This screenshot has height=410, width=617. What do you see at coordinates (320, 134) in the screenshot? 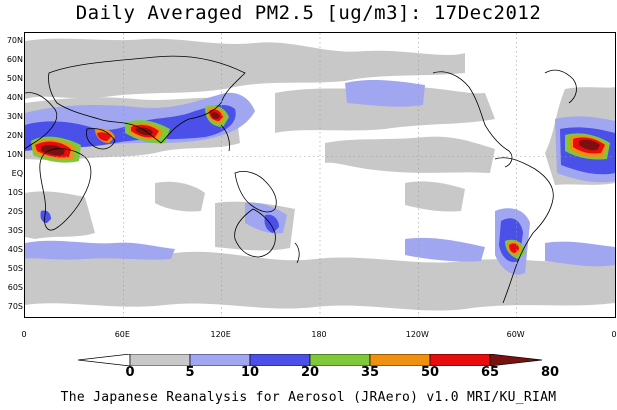
I see `level-80-plus-regions` at bounding box center [320, 134].